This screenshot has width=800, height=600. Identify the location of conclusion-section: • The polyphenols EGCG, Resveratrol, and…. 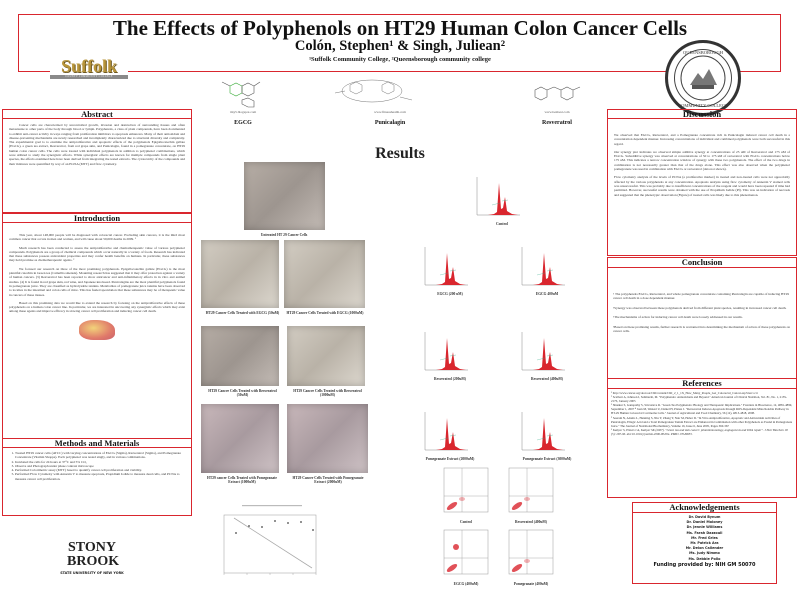
(702, 323).